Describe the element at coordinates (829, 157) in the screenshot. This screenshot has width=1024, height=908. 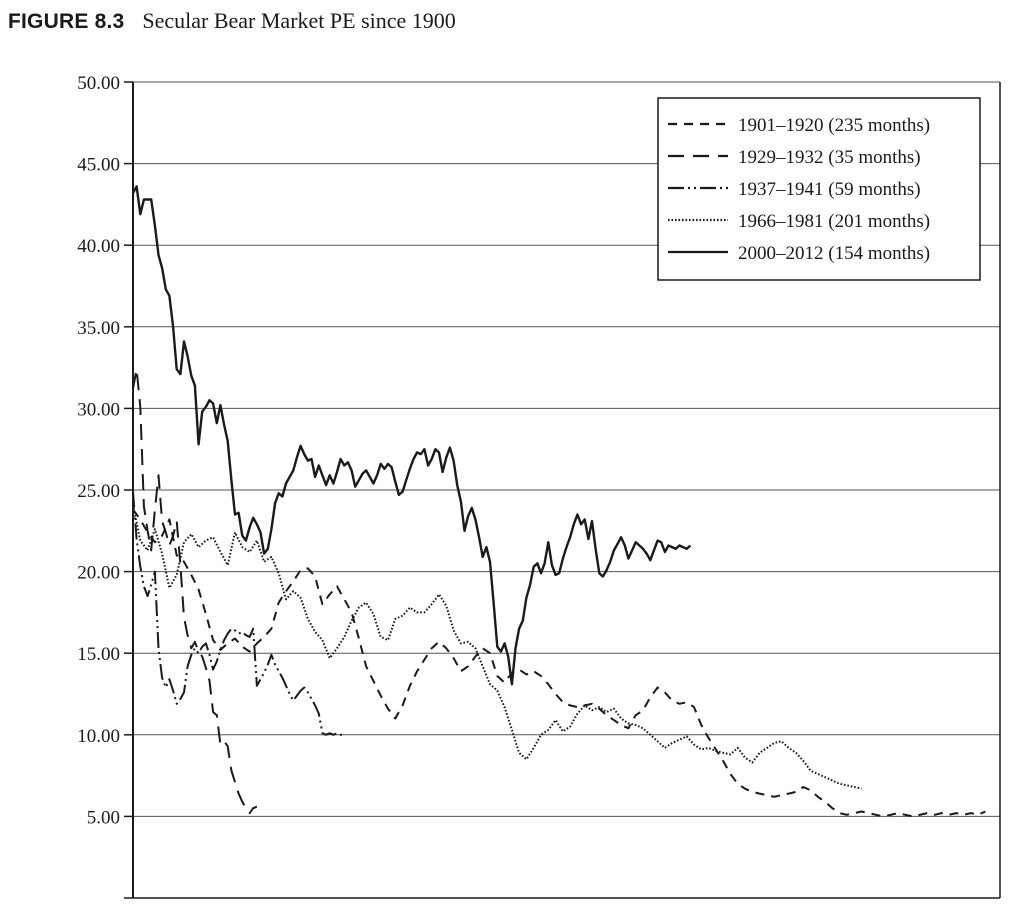
I see `legend-label: 1929–1932 (35 months)` at that location.